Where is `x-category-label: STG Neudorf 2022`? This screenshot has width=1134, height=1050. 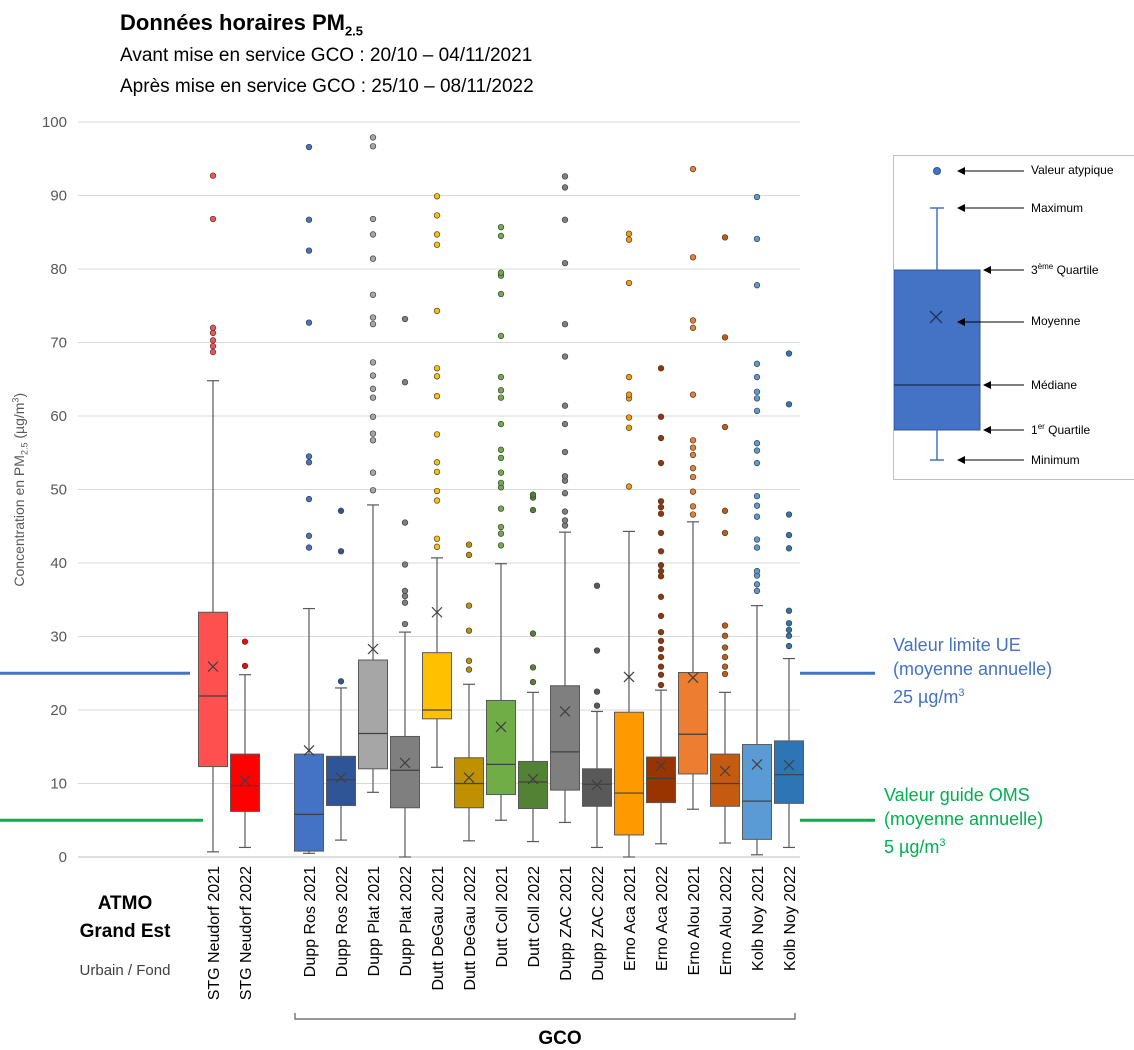 x-category-label: STG Neudorf 2022 is located at coordinates (246, 933).